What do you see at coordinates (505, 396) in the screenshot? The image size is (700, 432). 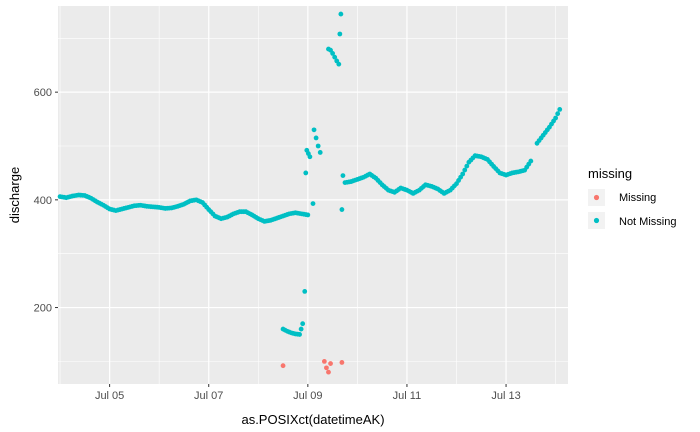 I see `x-tick-label: Jul 13` at bounding box center [505, 396].